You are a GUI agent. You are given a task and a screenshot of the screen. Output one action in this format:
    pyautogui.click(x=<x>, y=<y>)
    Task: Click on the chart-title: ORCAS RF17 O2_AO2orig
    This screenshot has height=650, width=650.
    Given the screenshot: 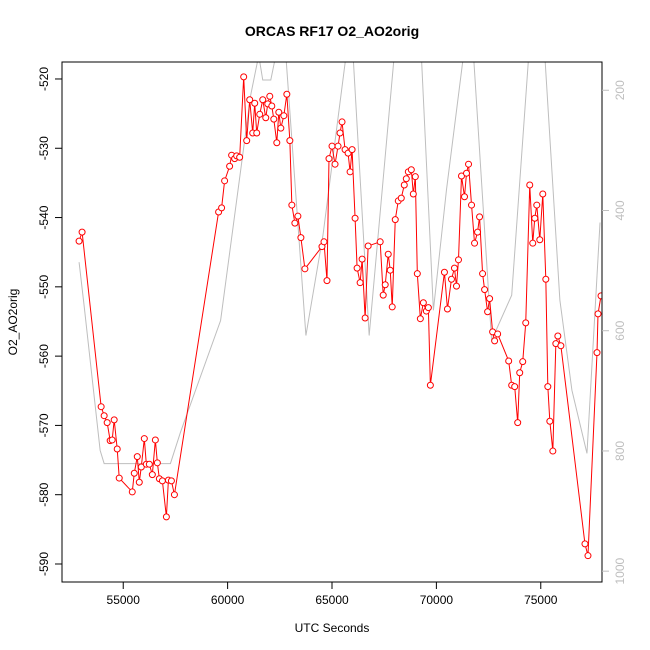 What is the action you would take?
    pyautogui.click(x=332, y=31)
    